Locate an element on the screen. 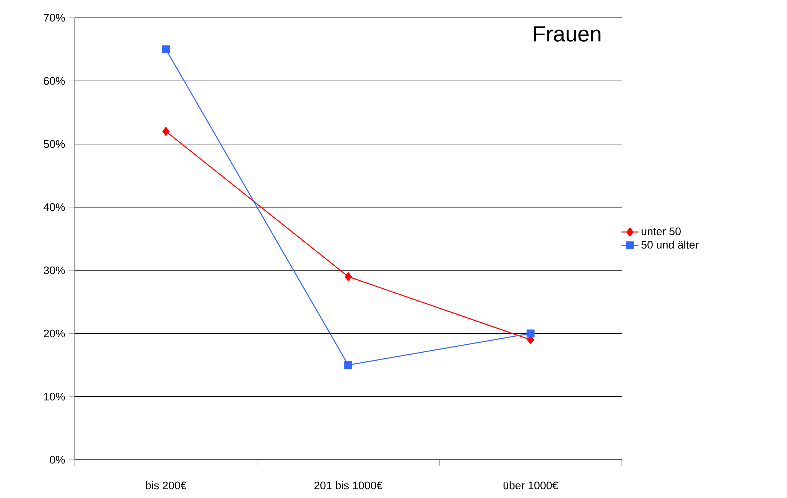  x-tick-label: über 1000€ is located at coordinates (531, 486).